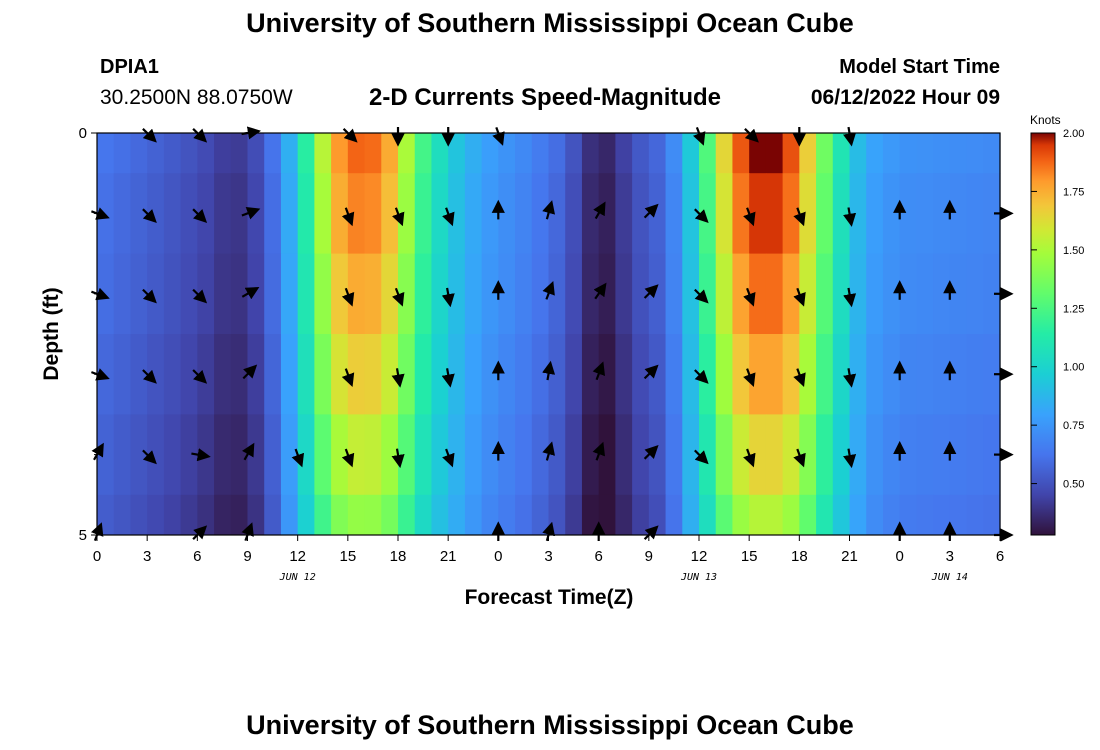  What do you see at coordinates (698, 577) in the screenshot?
I see `date-label: JUN 13` at bounding box center [698, 577].